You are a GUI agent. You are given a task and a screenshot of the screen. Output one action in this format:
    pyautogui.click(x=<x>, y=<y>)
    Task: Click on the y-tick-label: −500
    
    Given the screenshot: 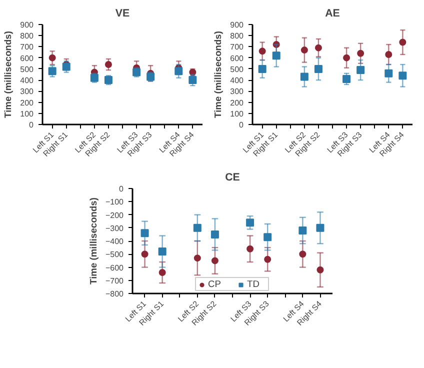 What is the action you would take?
    pyautogui.click(x=114, y=255)
    